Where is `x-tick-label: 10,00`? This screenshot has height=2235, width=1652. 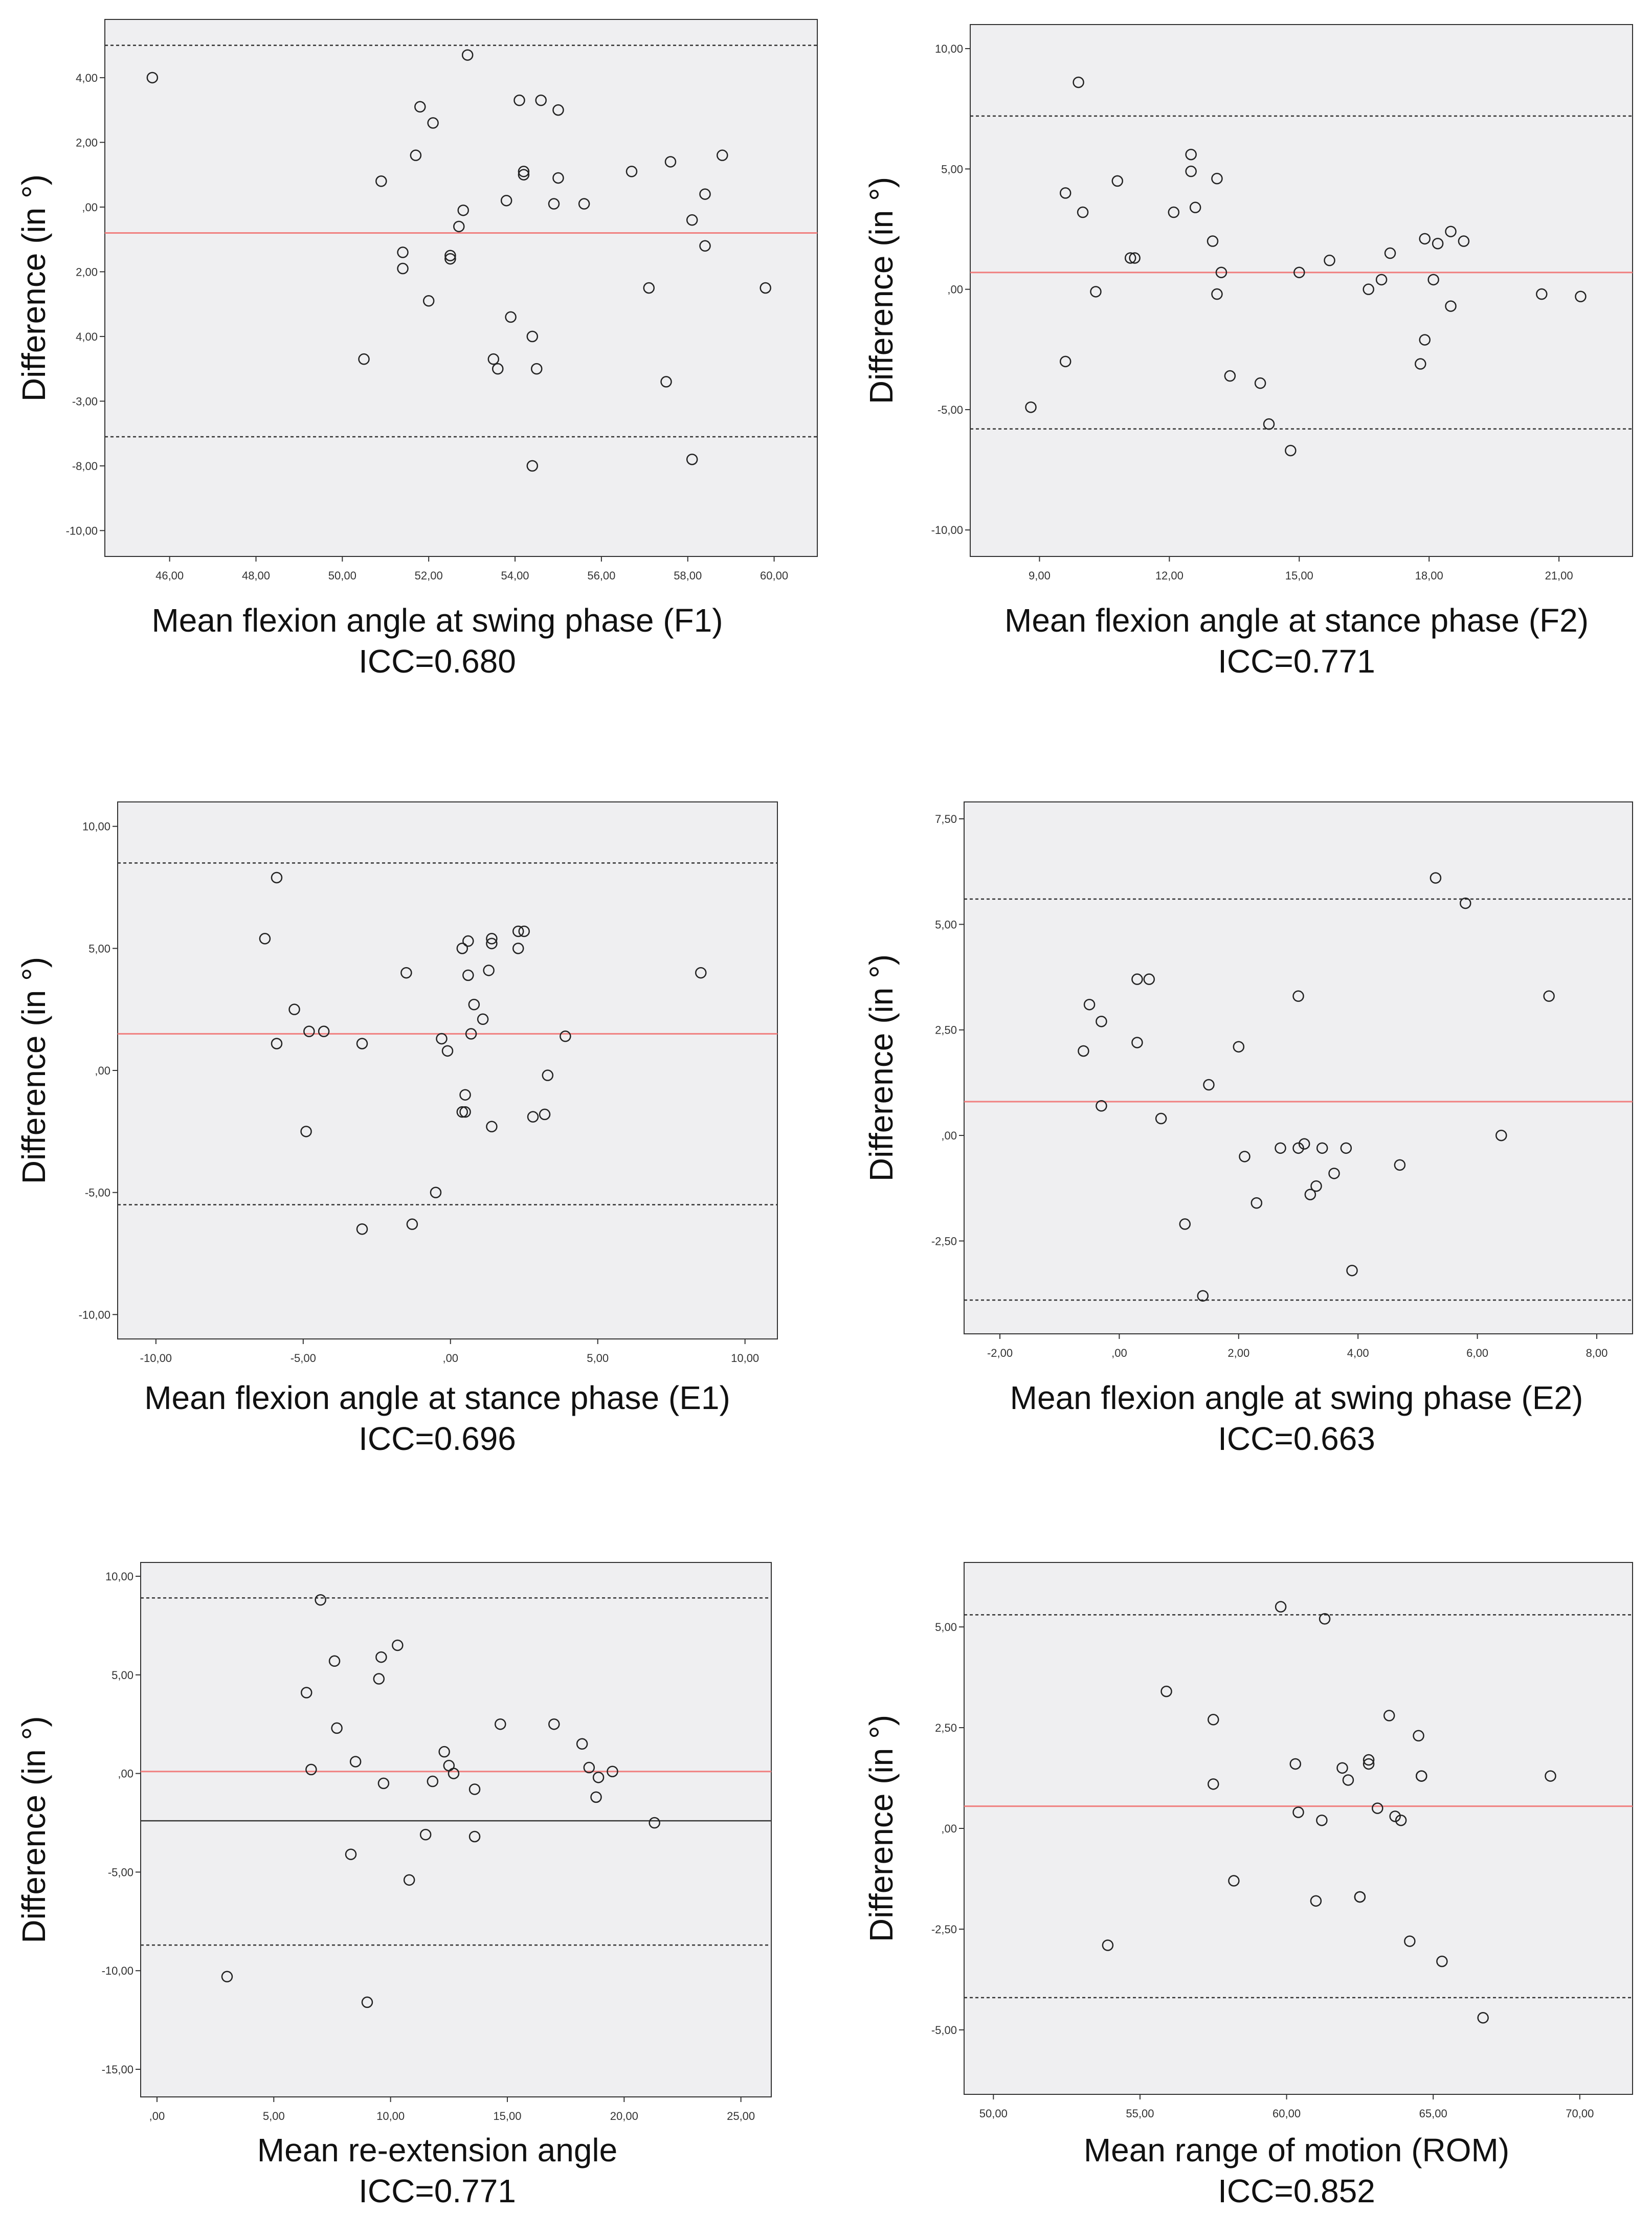 x-tick-label: 10,00 is located at coordinates (745, 1358).